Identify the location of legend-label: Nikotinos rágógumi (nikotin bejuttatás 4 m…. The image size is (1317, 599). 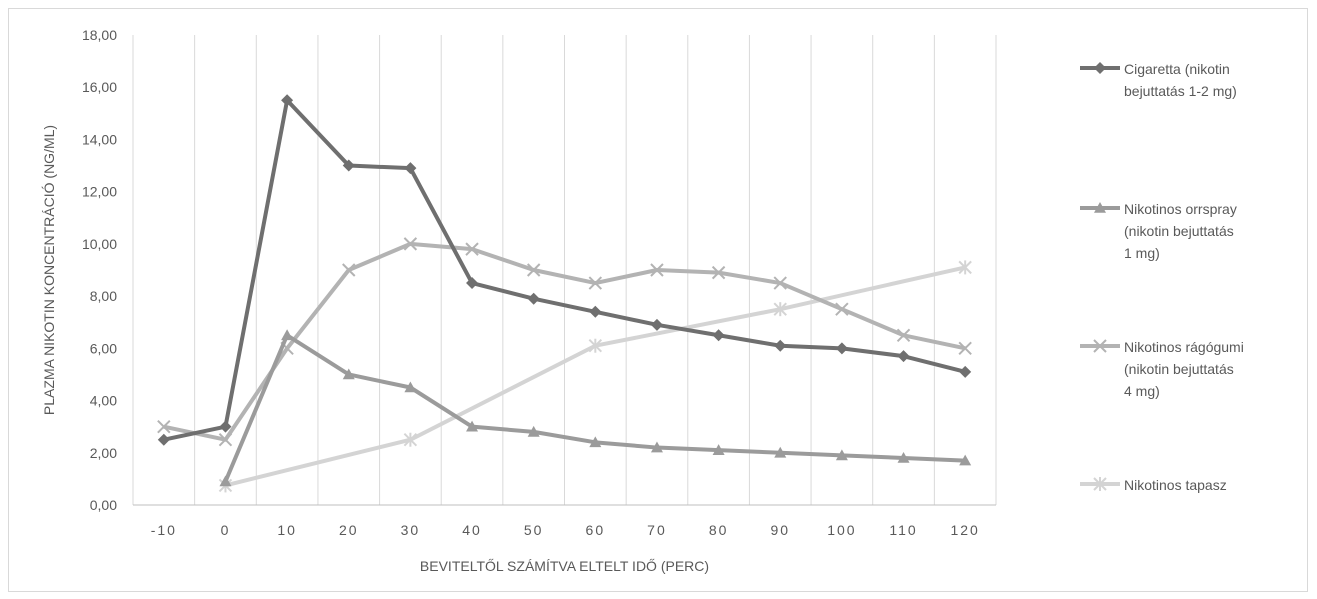
(1204, 369).